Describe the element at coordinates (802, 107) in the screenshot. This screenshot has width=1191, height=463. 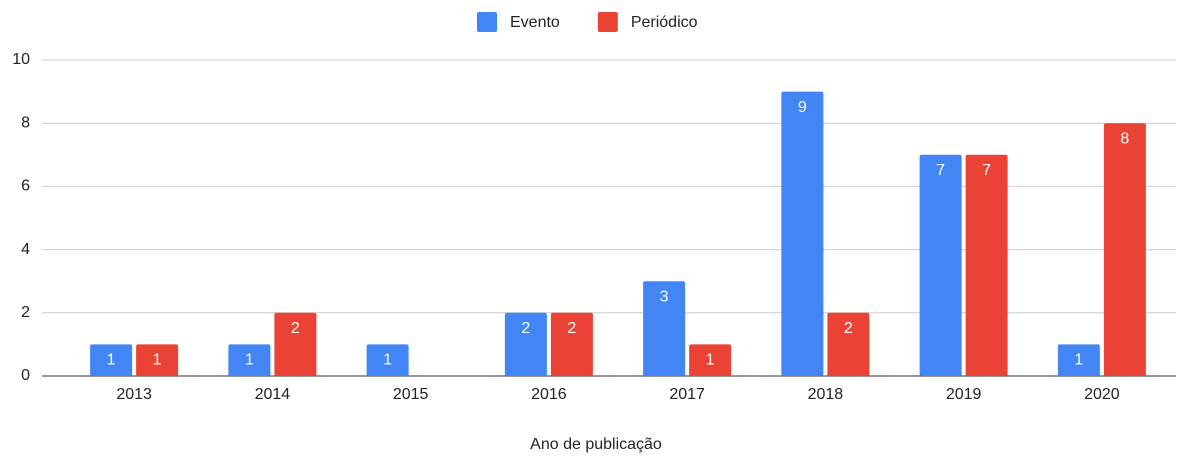
I see `data-label: 9` at that location.